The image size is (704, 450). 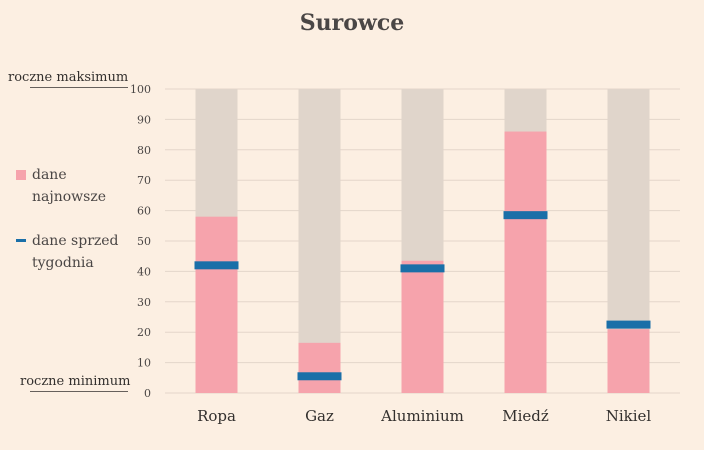 What do you see at coordinates (319, 416) in the screenshot?
I see `x-tick-label-gaz: Gaz` at bounding box center [319, 416].